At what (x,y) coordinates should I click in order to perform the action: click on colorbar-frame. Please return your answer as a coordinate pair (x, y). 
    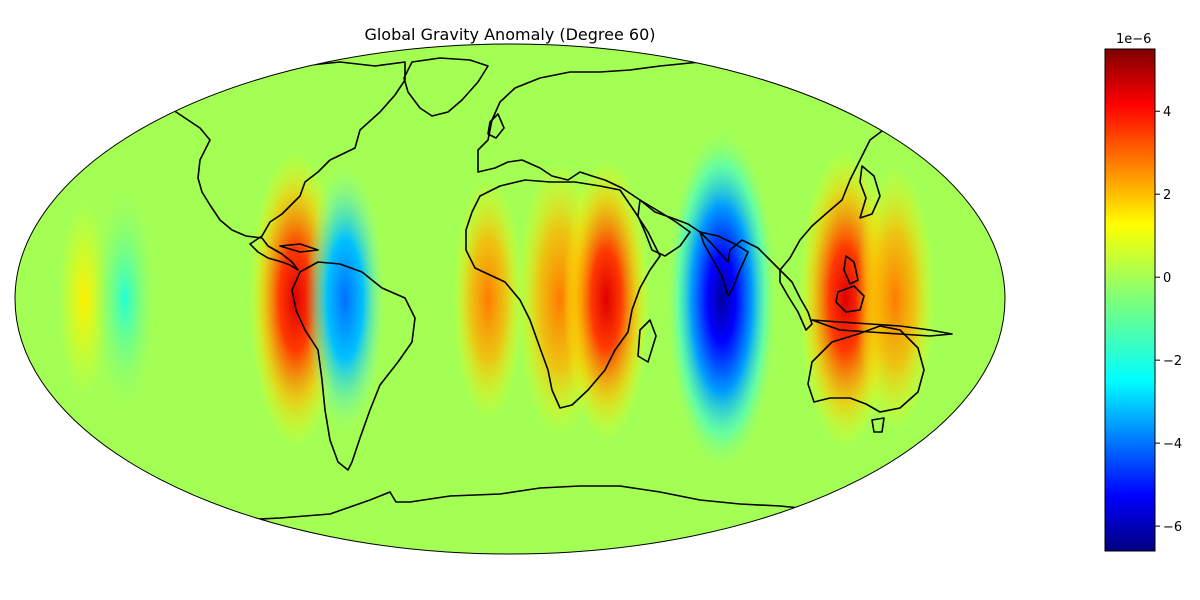
    Looking at the image, I should click on (1130, 300).